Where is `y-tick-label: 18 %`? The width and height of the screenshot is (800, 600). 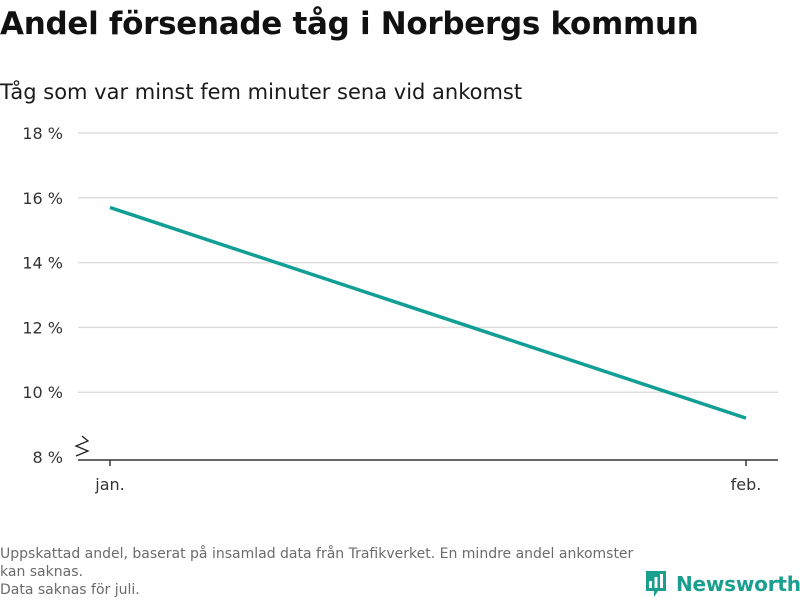
y-tick-label: 18 % is located at coordinates (42, 133).